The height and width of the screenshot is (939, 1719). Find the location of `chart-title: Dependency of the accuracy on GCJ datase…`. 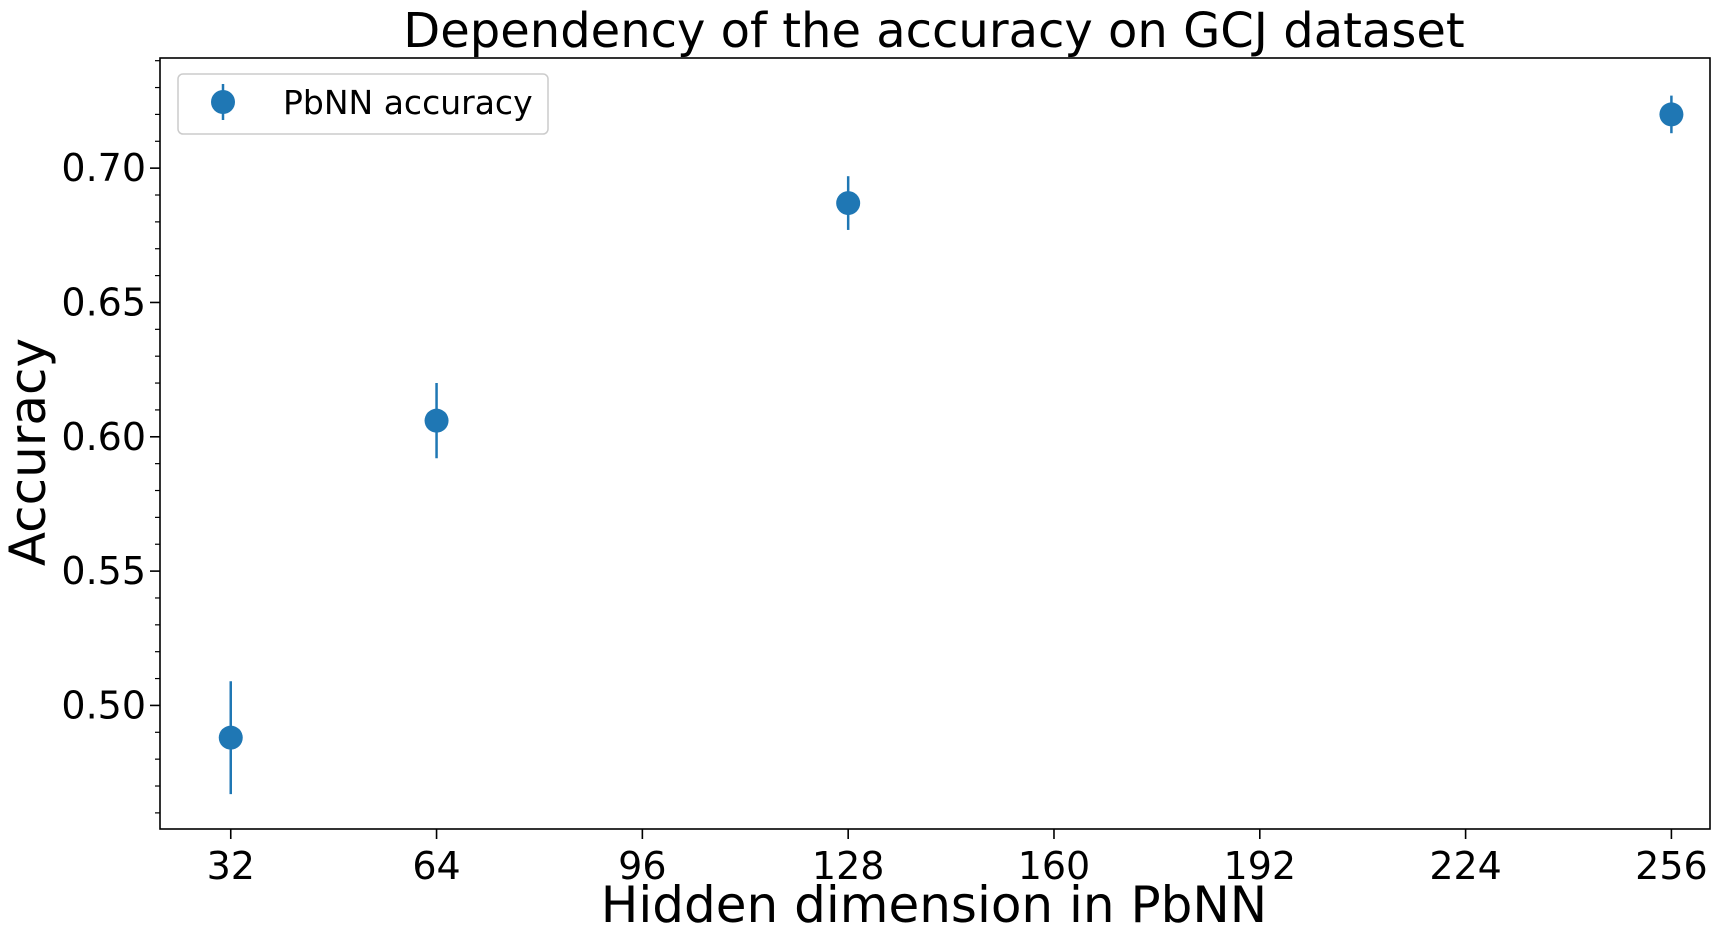

chart-title: Dependency of the accuracy on GCJ datase… is located at coordinates (933, 31).